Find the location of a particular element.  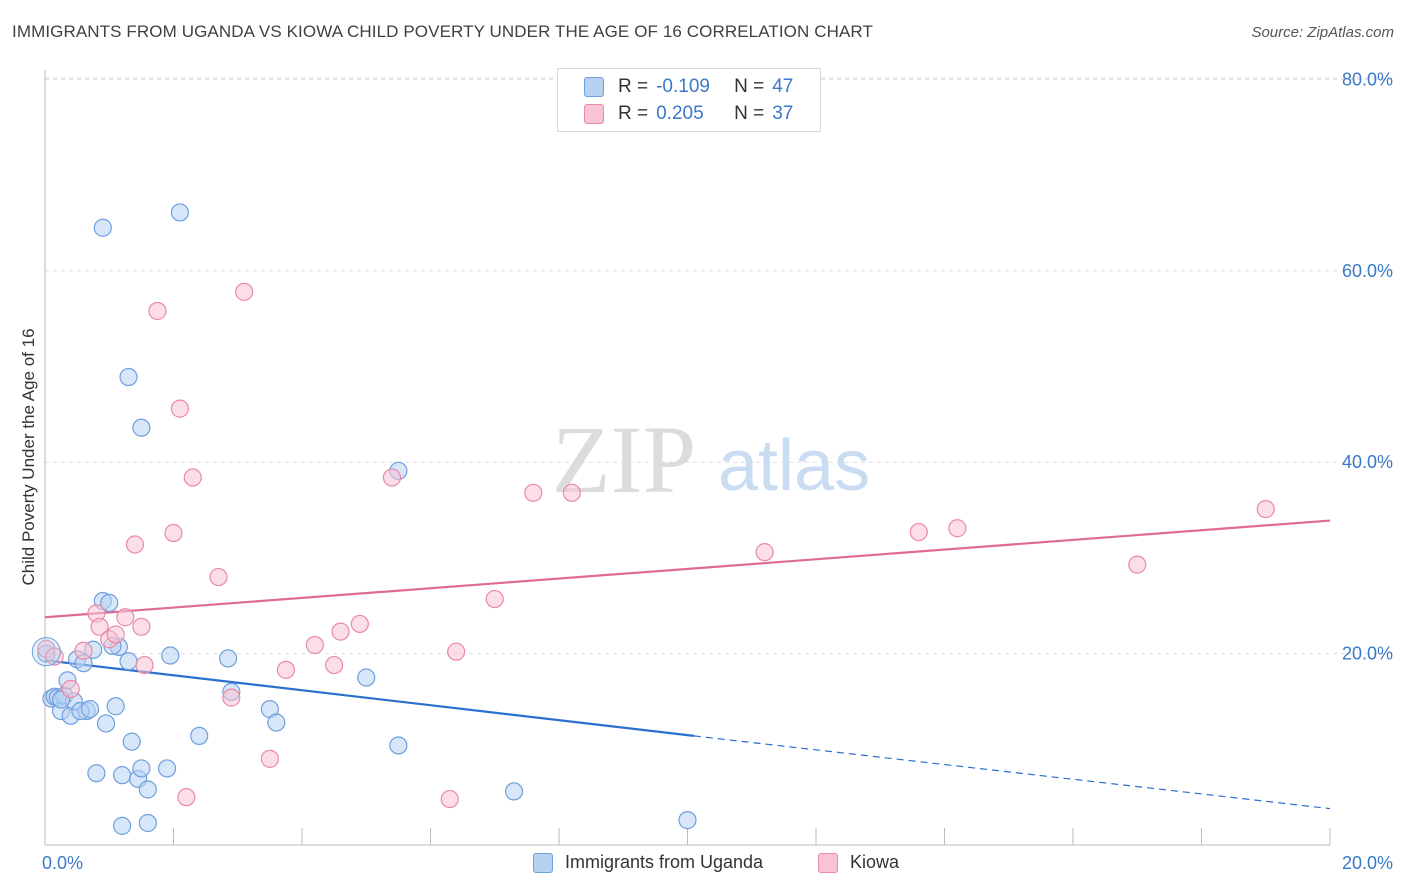

x-tick-label: 20.0% is located at coordinates (1367, 863).